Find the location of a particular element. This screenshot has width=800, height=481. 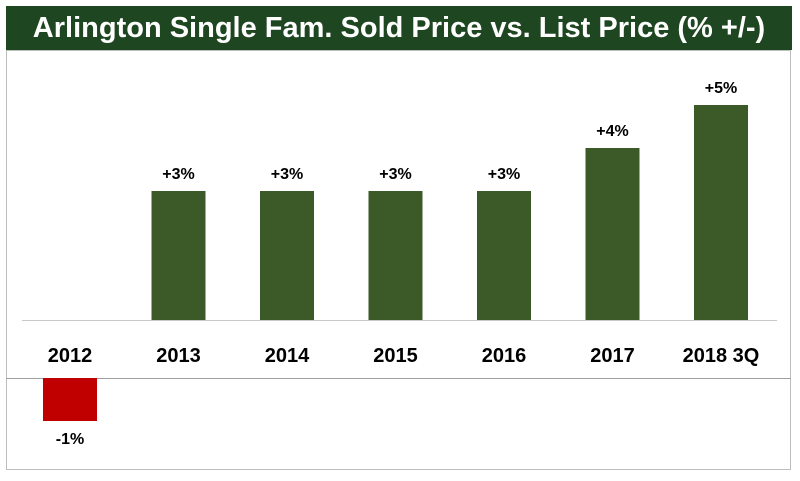

tick-label-2014: 2014 is located at coordinates (287, 356).